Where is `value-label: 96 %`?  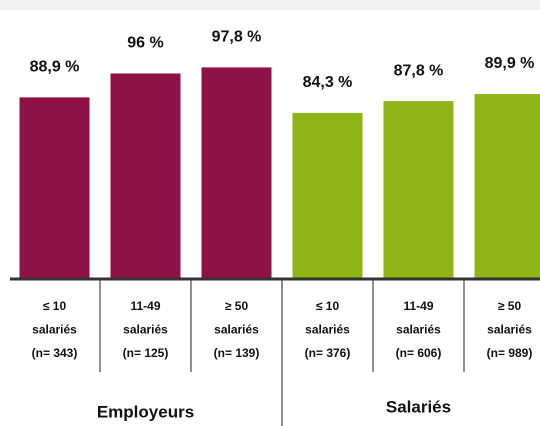 value-label: 96 % is located at coordinates (145, 43).